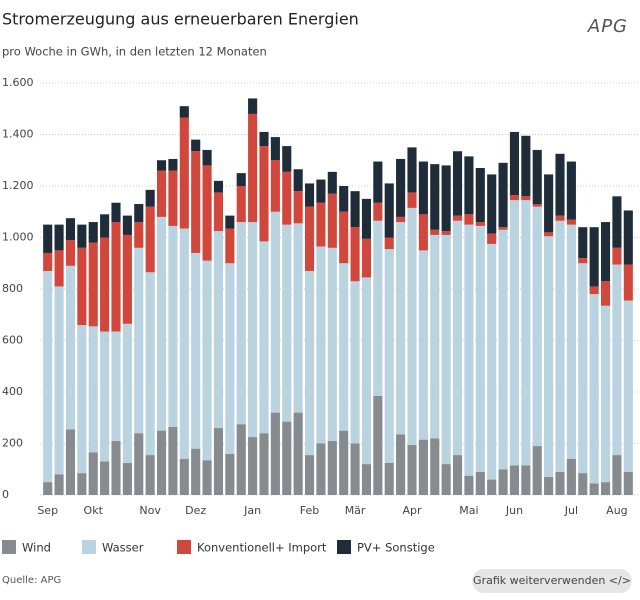 The height and width of the screenshot is (600, 640). What do you see at coordinates (355, 510) in the screenshot?
I see `x-tick-label: Mär` at bounding box center [355, 510].